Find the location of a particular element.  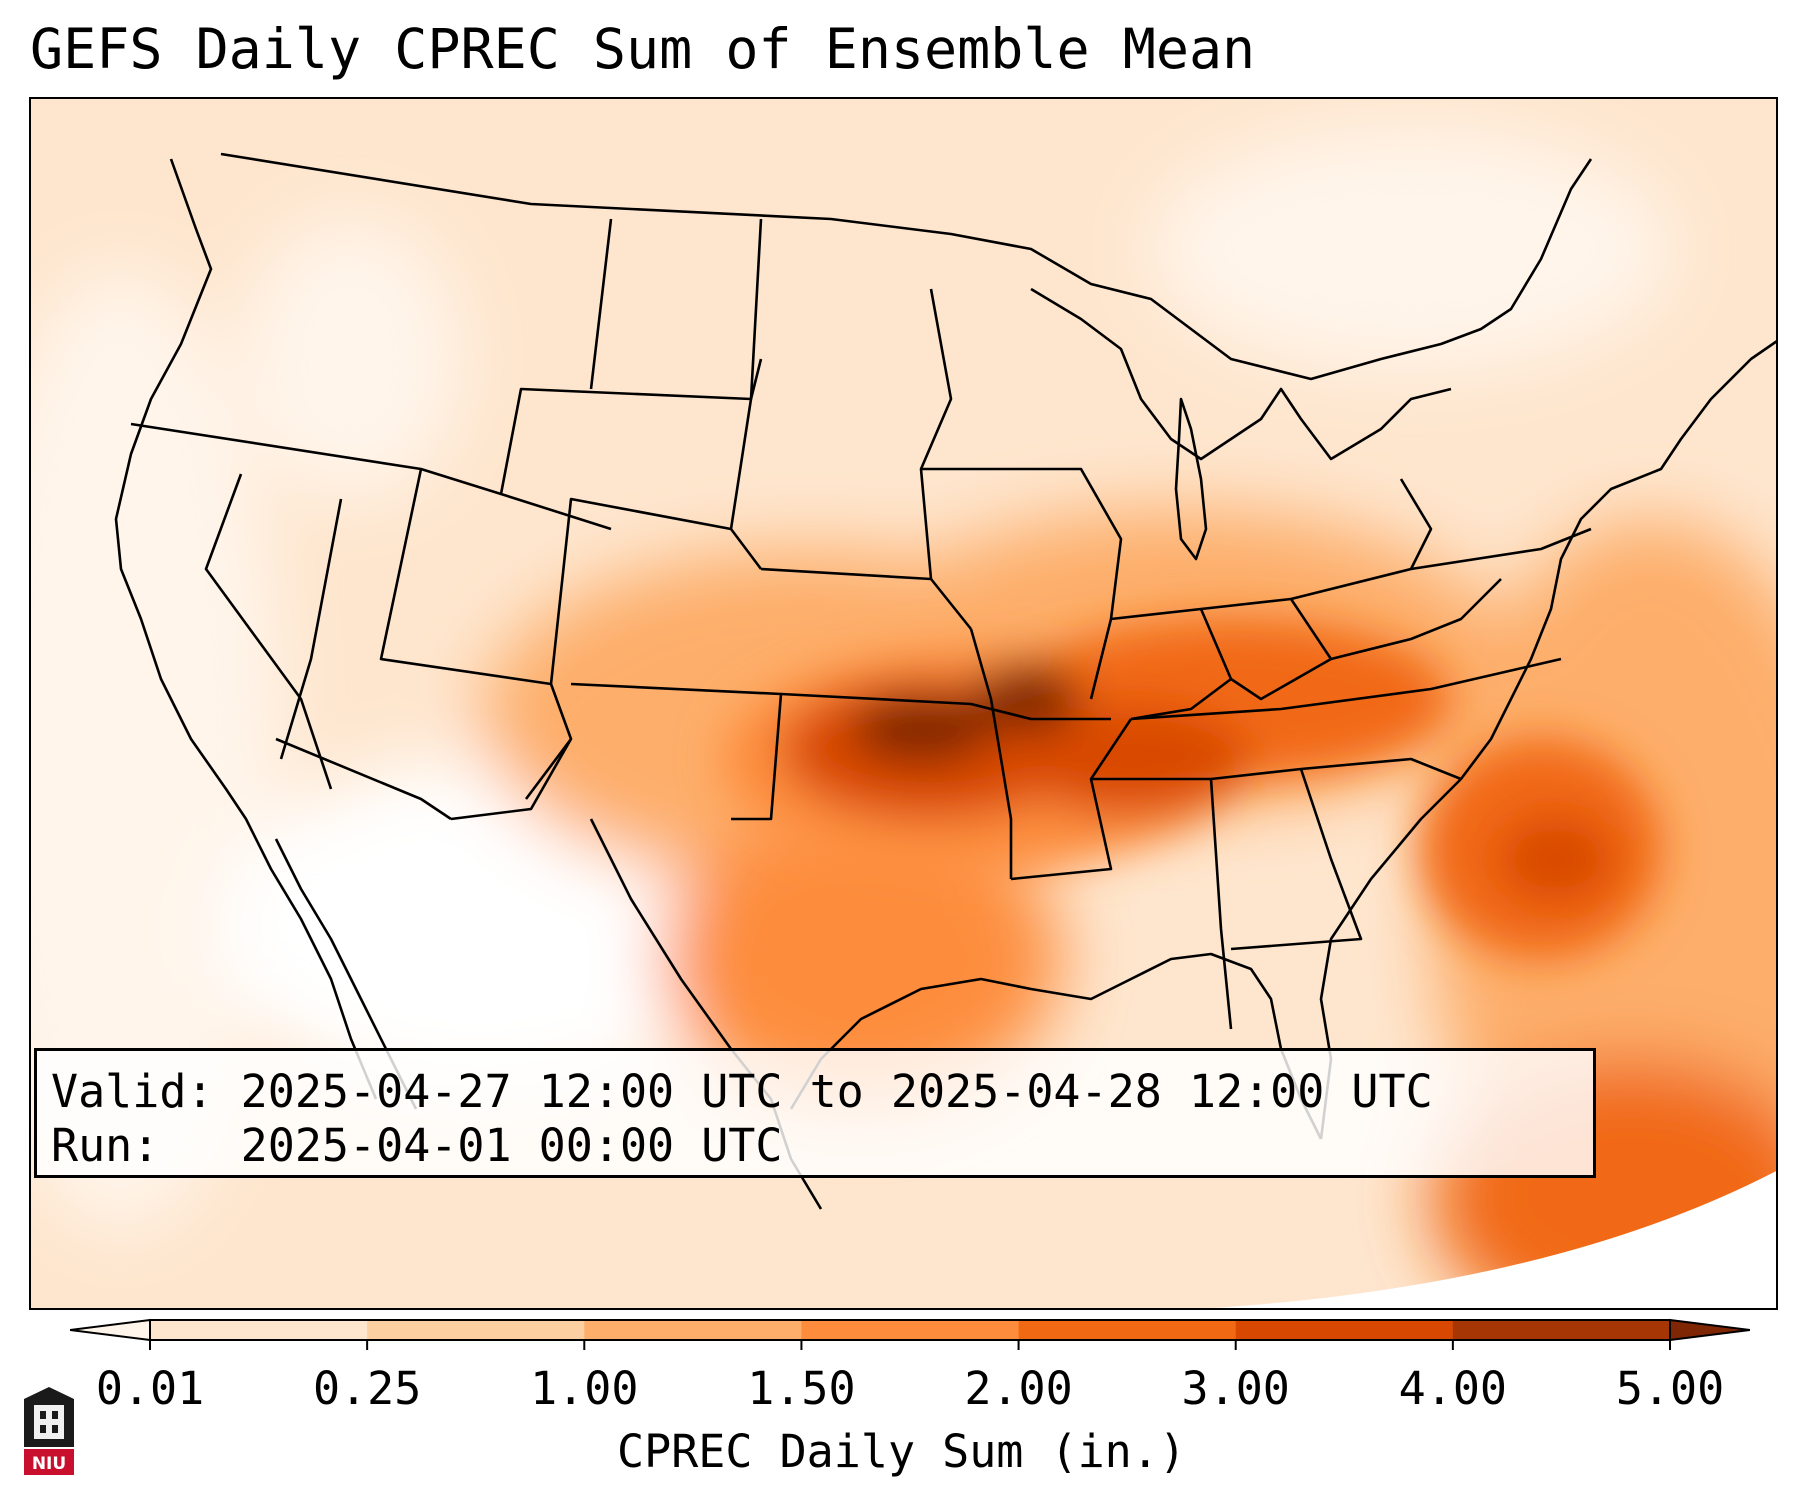

canada-east-light is located at coordinates (1411, 249).